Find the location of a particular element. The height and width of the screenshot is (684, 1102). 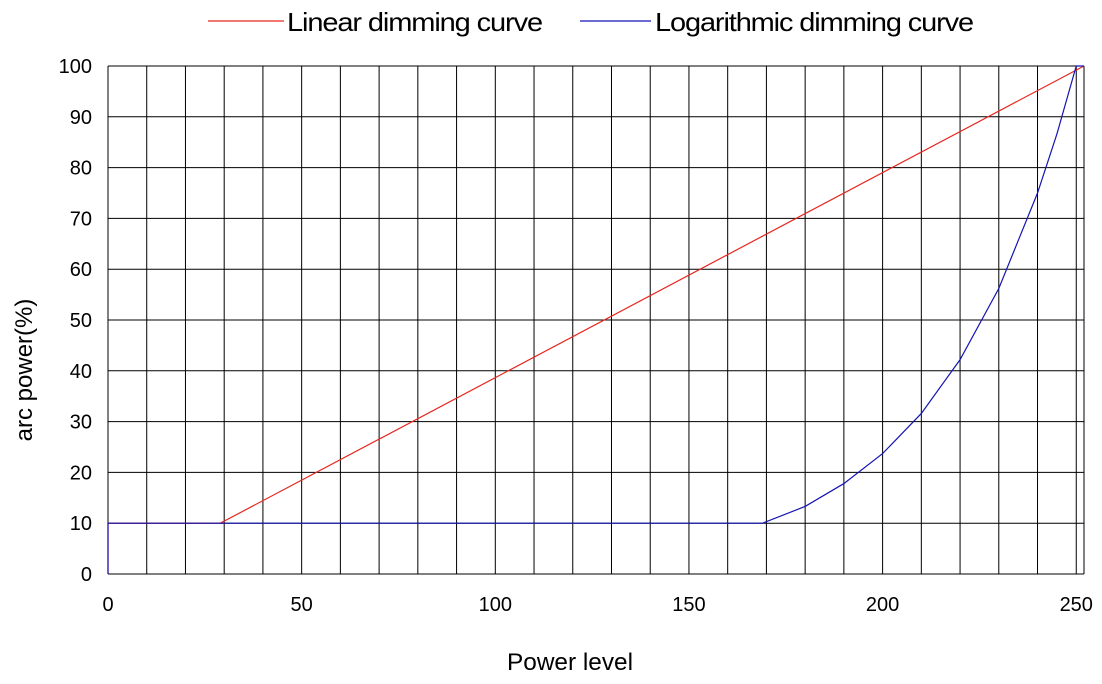

x-axis-title: Power level is located at coordinates (570, 662).